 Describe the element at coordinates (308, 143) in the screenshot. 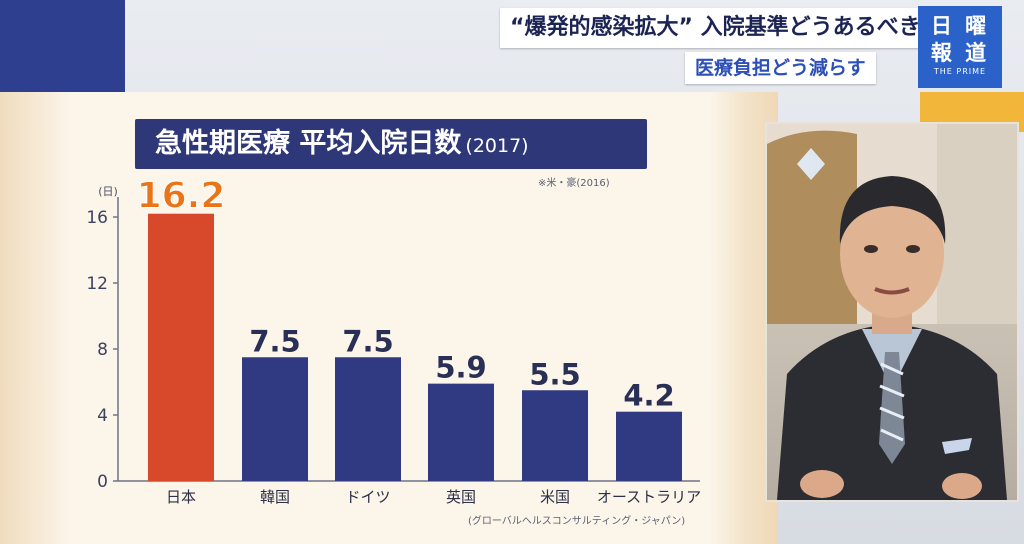

I see `chart-title: 急性期医療 平均入院日数` at that location.